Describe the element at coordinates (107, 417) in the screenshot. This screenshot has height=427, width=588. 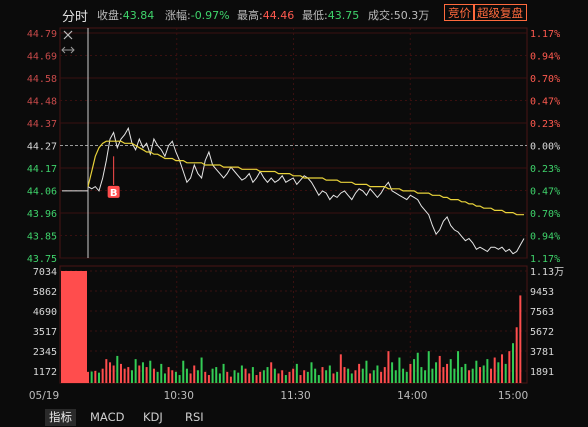
I see `tab-macd: MACD` at that location.